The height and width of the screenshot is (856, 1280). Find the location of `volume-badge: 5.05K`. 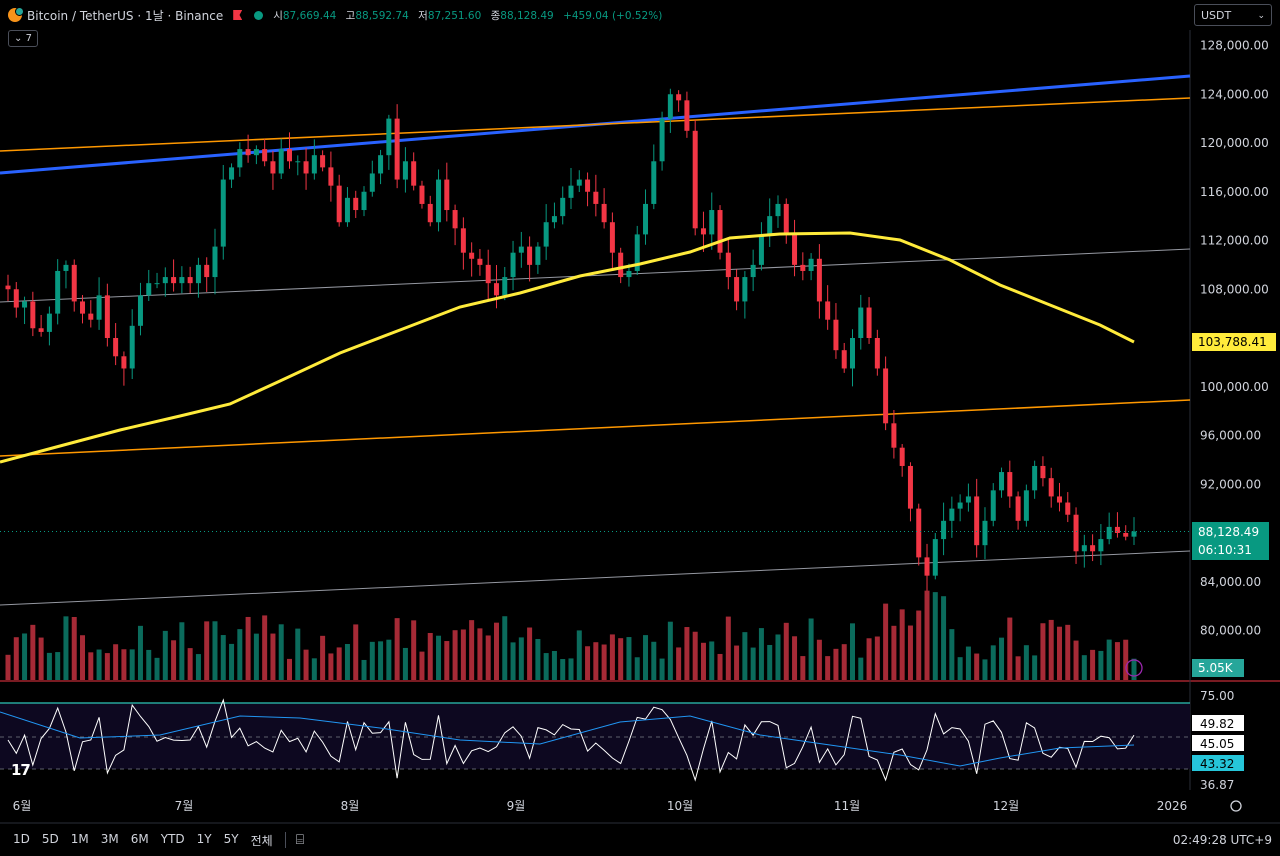

volume-badge: 5.05K is located at coordinates (1218, 668).